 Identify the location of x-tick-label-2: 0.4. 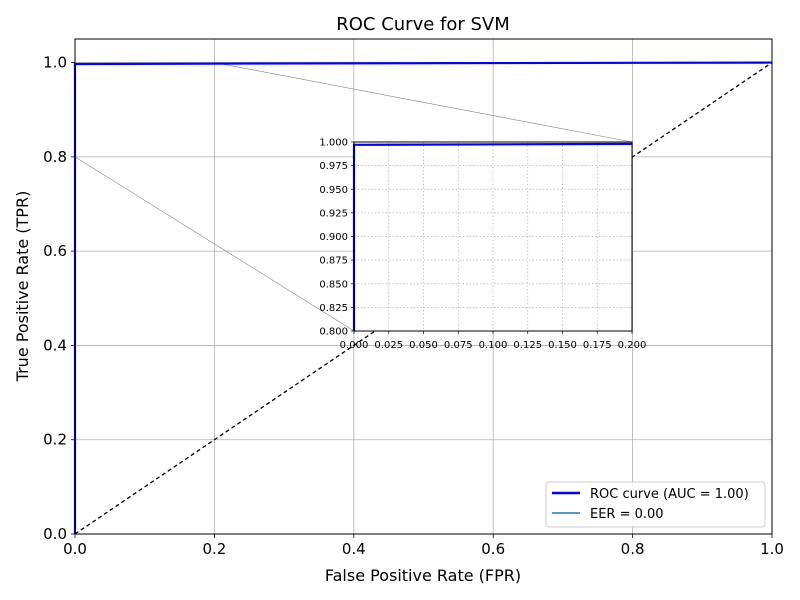
(354, 549).